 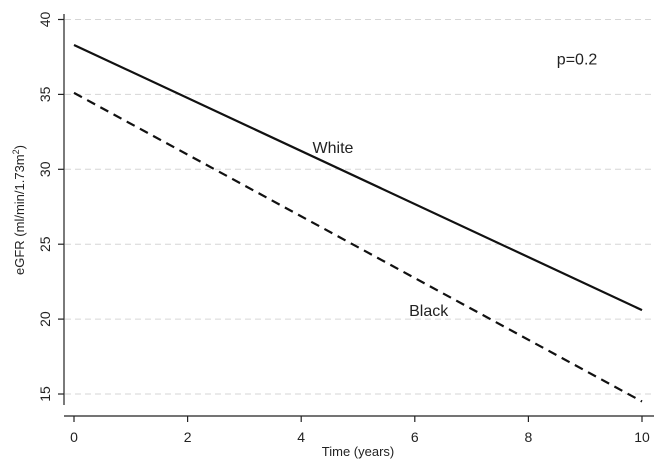 I want to click on y-tick-label: 20, so click(x=45, y=319).